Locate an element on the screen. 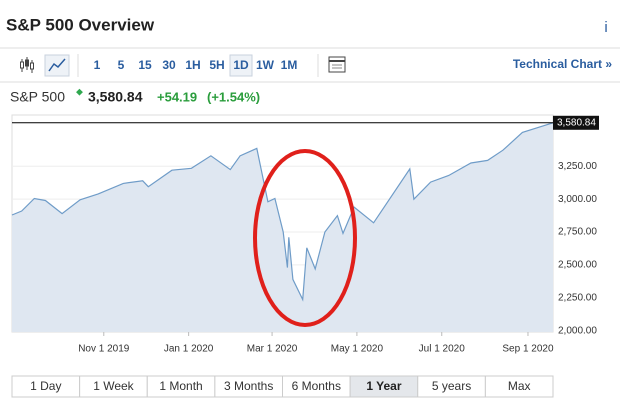 The width and height of the screenshot is (620, 418). range-label: Max is located at coordinates (519, 386).